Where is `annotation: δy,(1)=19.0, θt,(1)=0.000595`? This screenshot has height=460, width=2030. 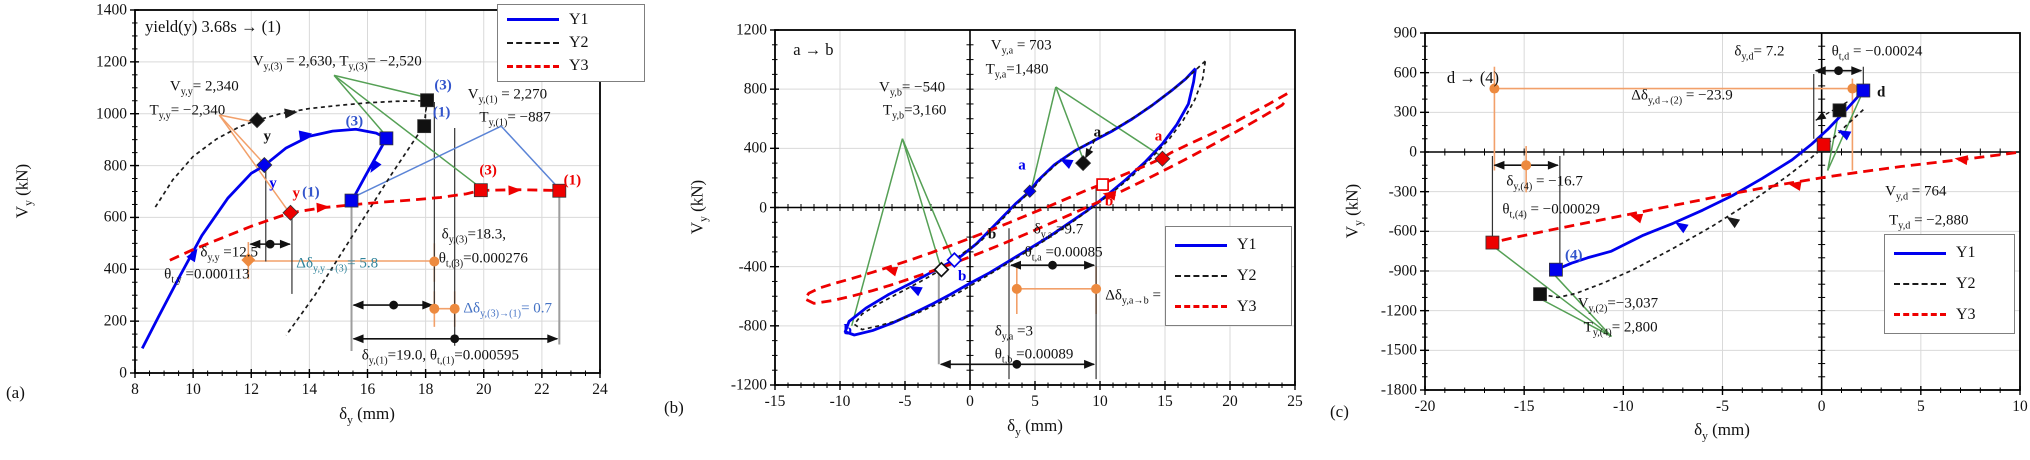
annotation: δy,(1)=19.0, θt,(1)=0.000595 is located at coordinates (440, 357).